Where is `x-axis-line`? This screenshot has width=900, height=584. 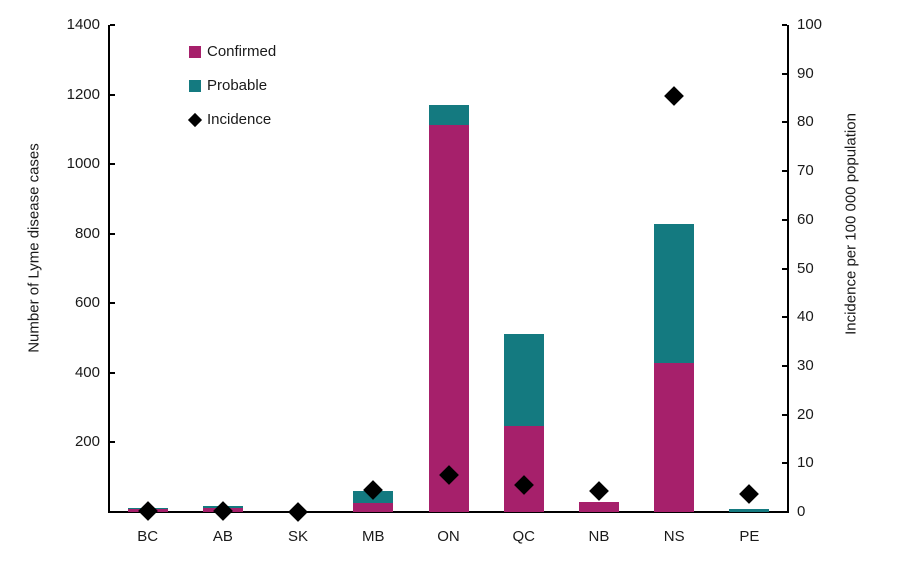 x-axis-line is located at coordinates (448, 512).